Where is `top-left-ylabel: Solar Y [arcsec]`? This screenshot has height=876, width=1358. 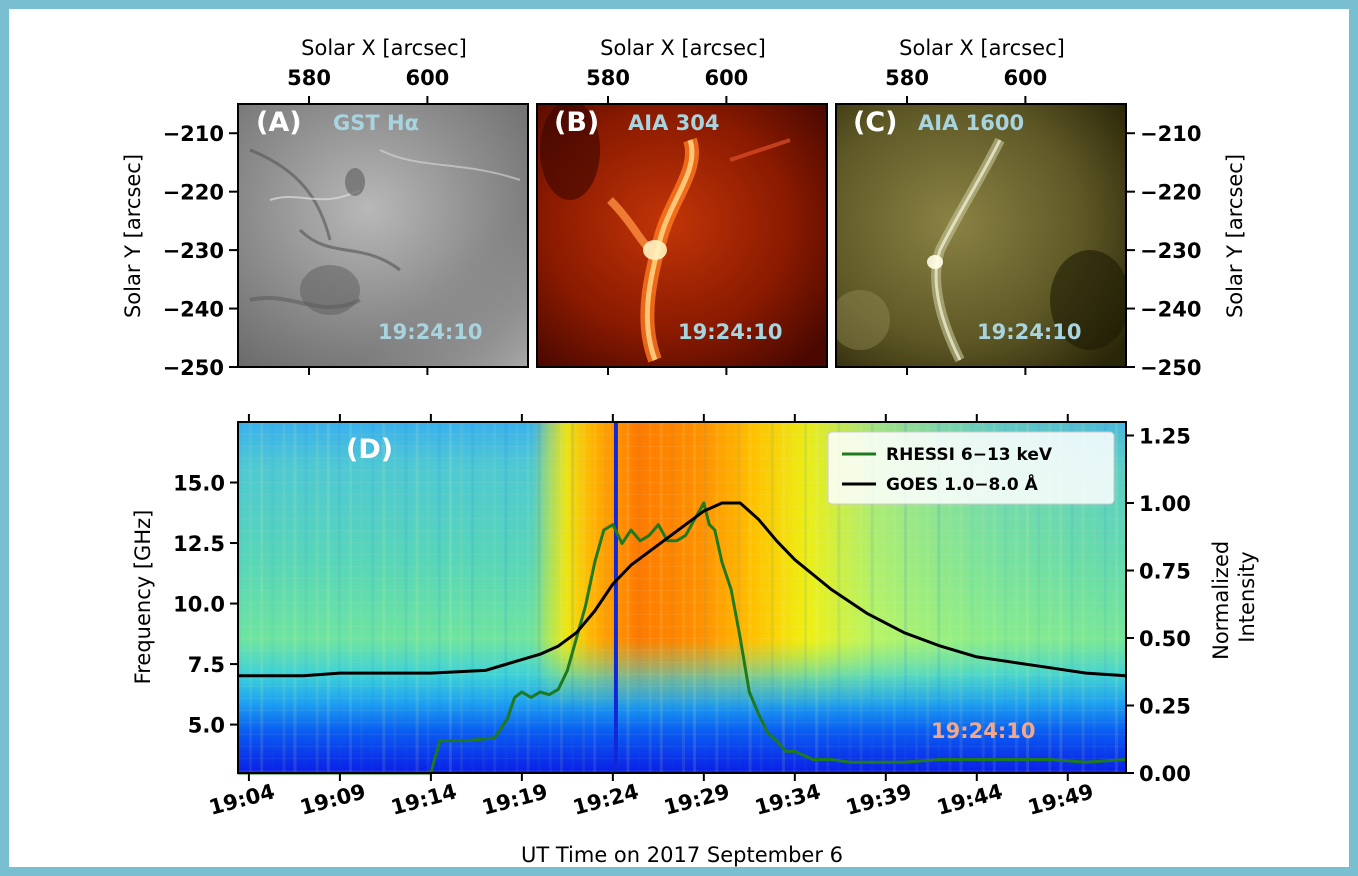 top-left-ylabel: Solar Y [arcsec] is located at coordinates (133, 236).